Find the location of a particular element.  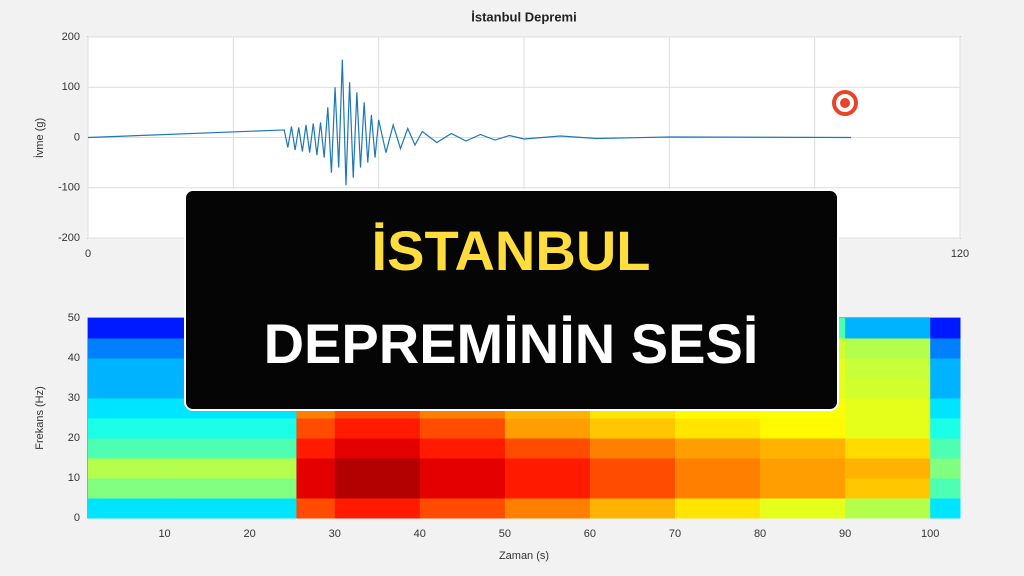

y-tick-label: 40 is located at coordinates (74, 358).